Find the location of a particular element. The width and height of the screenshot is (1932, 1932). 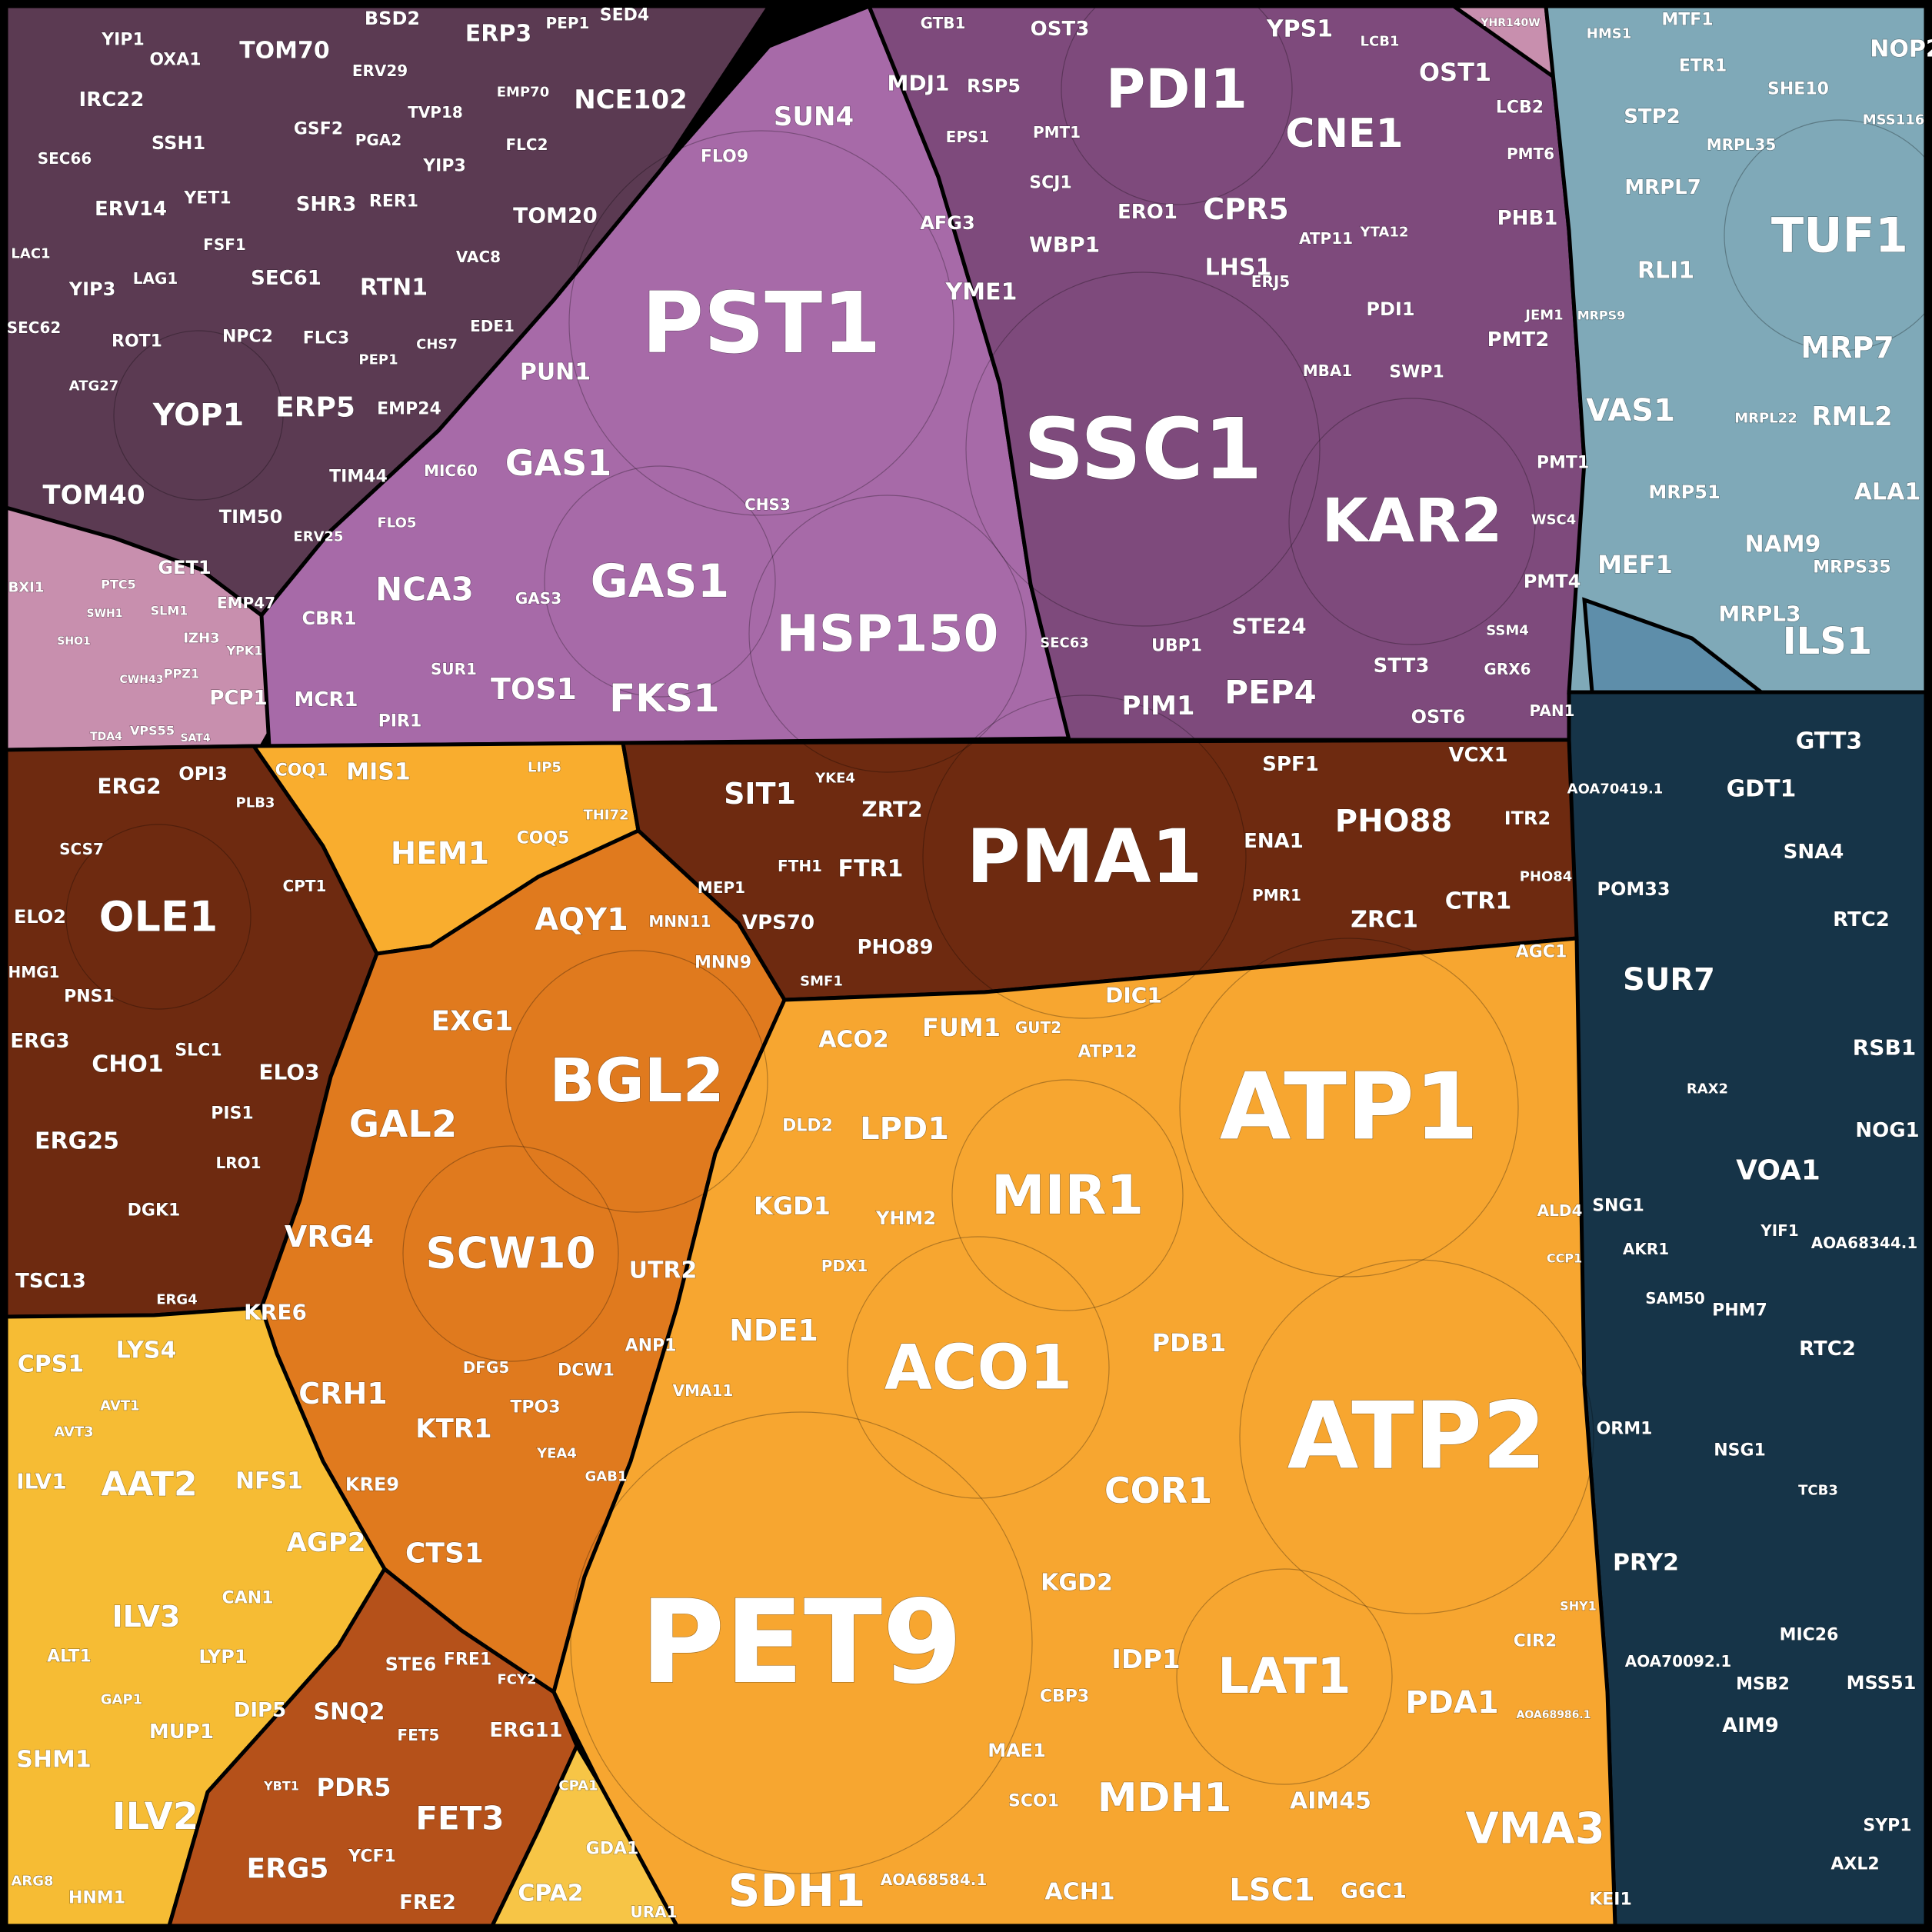

cell-label: SHR3 is located at coordinates (326, 204).